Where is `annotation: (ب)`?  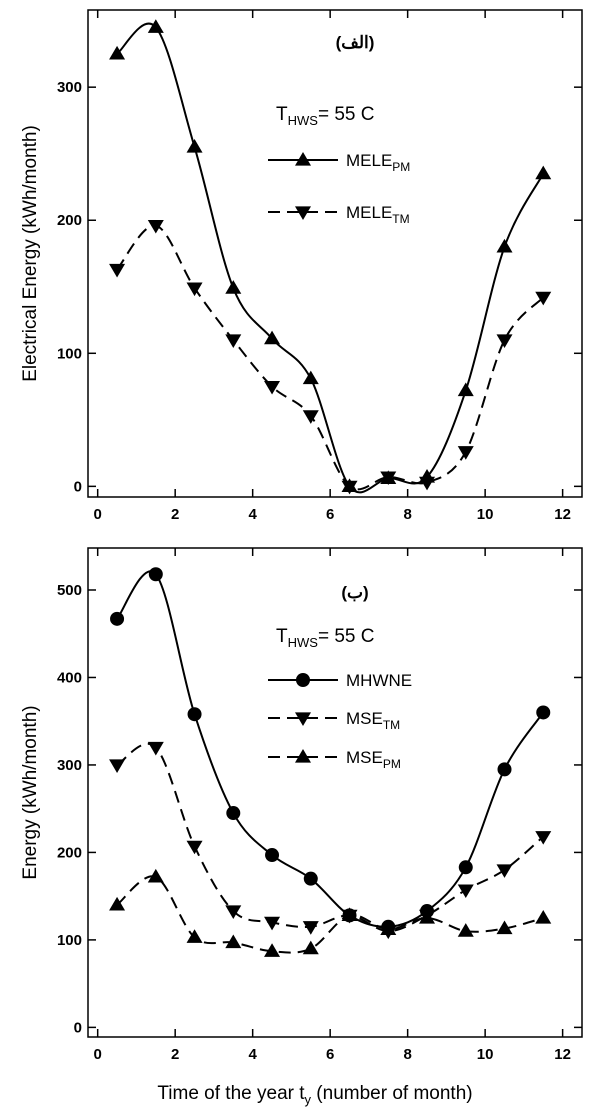 annotation: (ب) is located at coordinates (354, 592).